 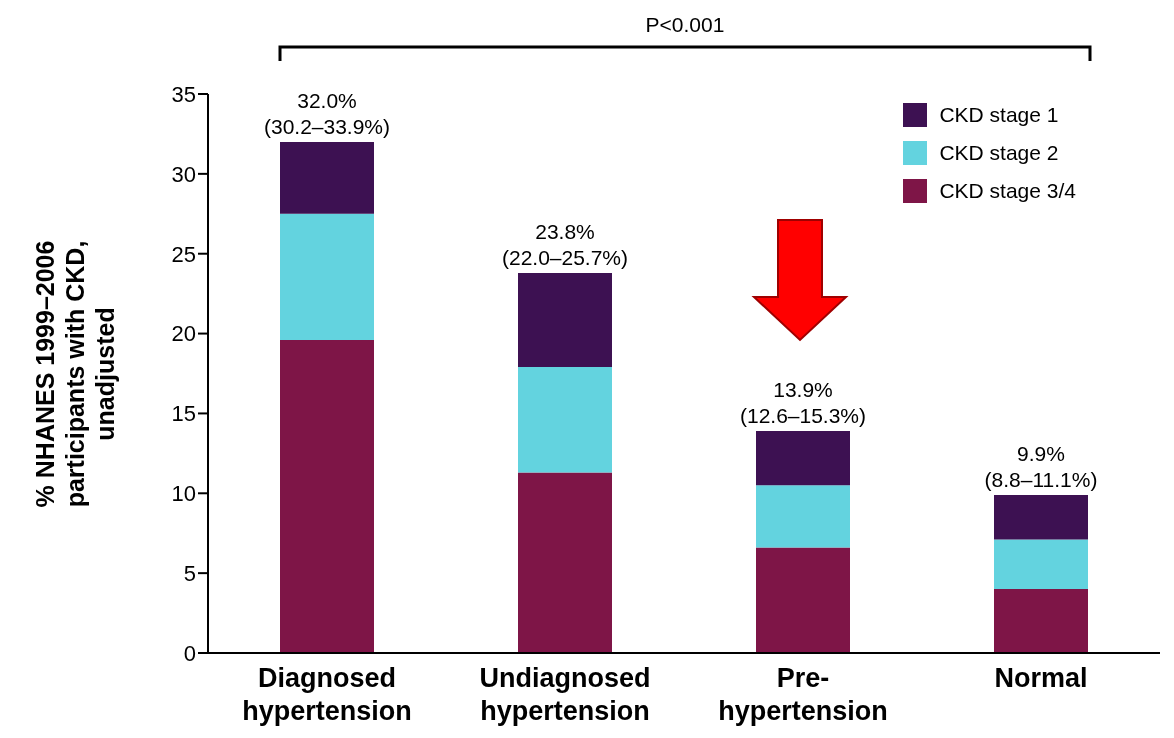 I want to click on total-label: 23.8% (22.0–25.7%), so click(x=565, y=244).